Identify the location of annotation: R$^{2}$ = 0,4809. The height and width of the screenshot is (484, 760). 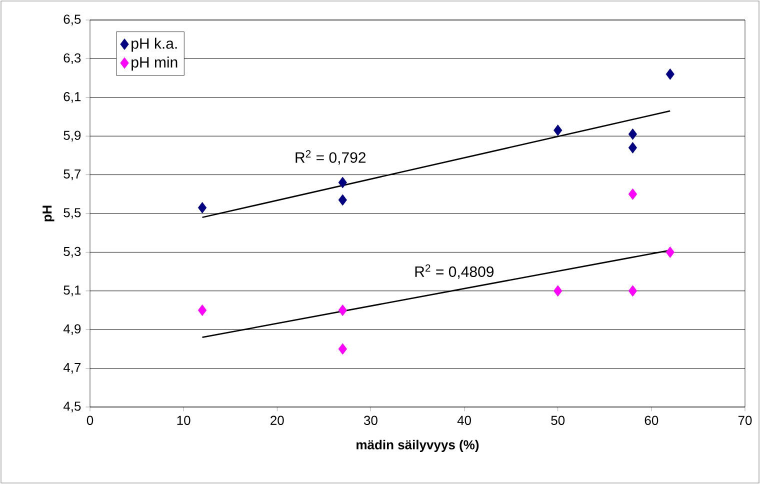
(454, 271).